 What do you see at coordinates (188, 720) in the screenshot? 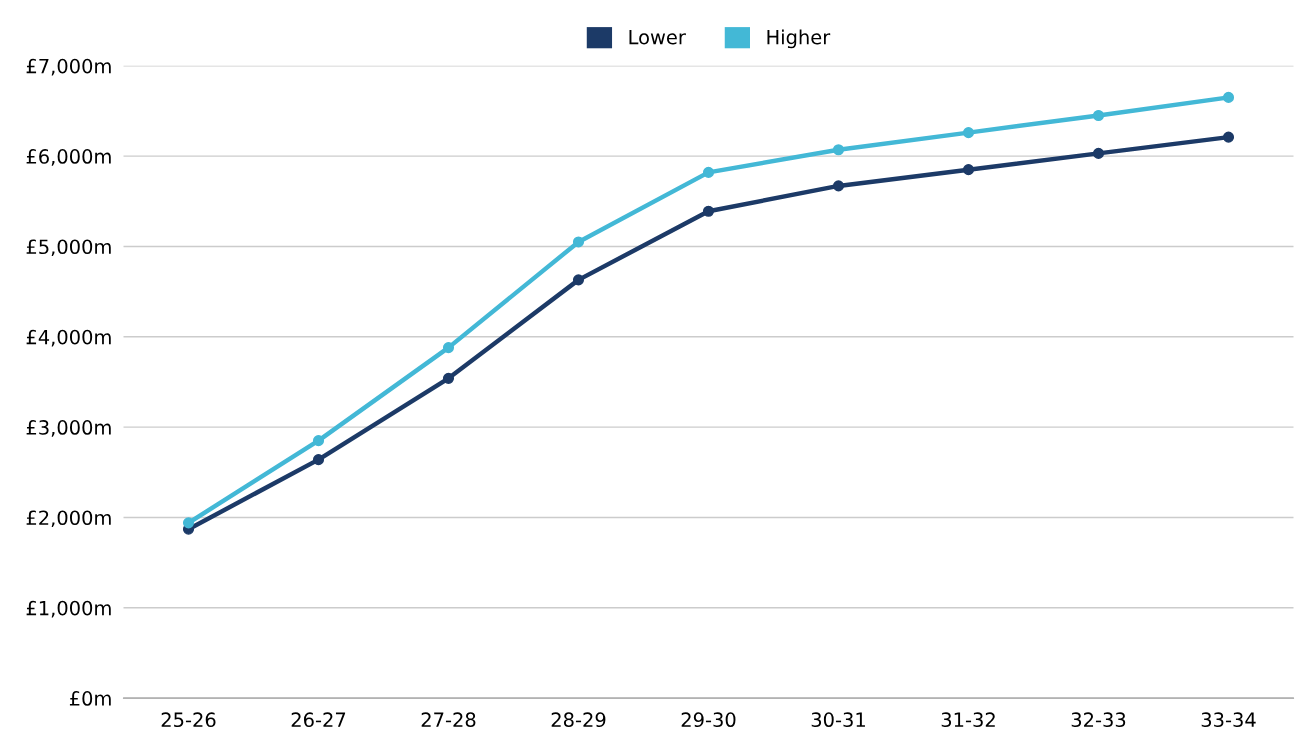
I see `x-tick-label: 25-26` at bounding box center [188, 720].